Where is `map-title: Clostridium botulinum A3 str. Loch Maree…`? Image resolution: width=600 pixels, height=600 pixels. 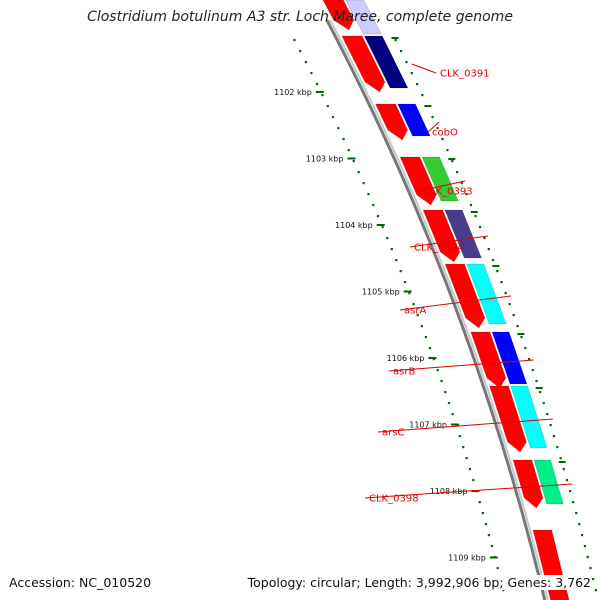
map-title: Clostridium botulinum A3 str. Loch Maree… is located at coordinates (300, 17).